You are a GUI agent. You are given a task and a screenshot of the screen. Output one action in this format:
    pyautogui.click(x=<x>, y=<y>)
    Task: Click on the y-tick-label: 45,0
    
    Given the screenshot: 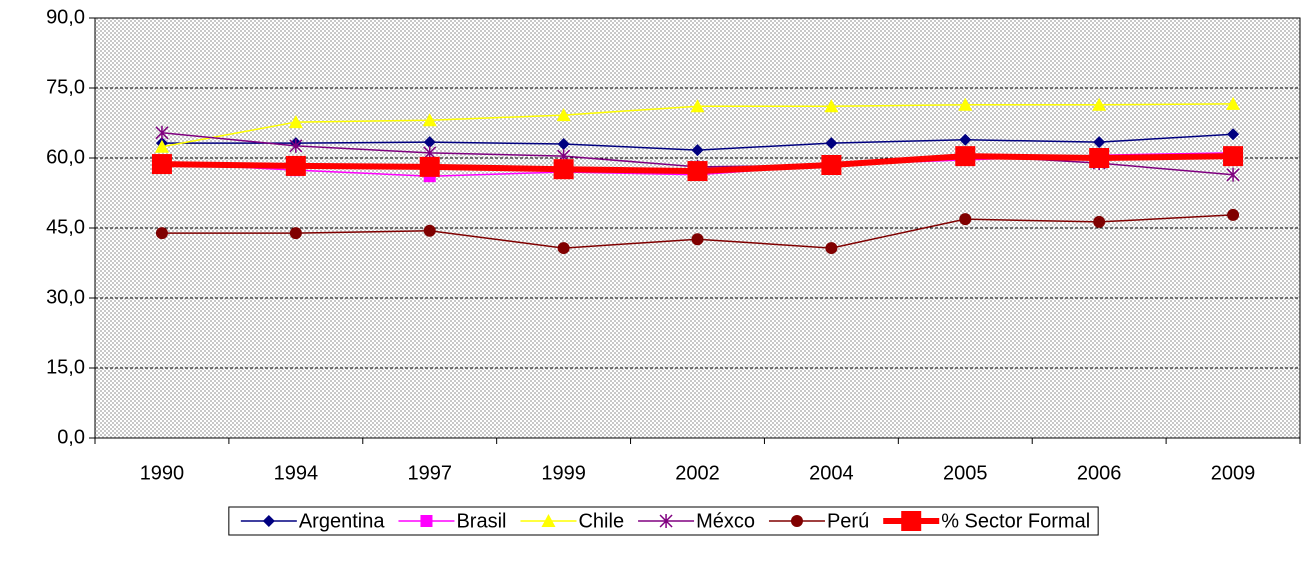 What is the action you would take?
    pyautogui.click(x=65, y=227)
    